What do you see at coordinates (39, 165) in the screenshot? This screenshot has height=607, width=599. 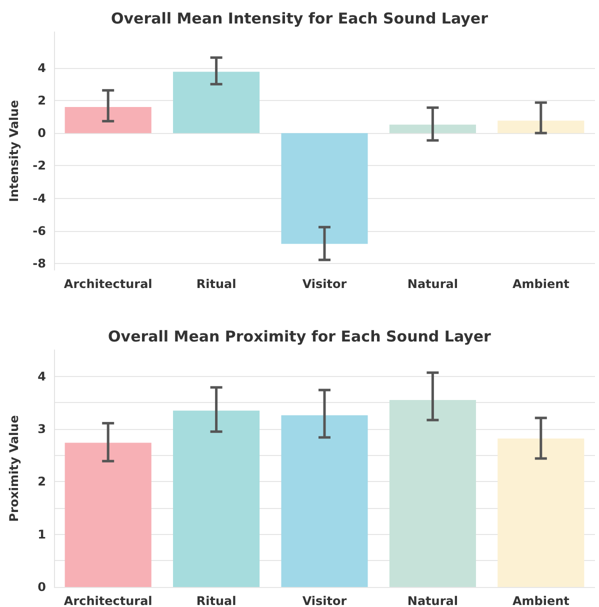 I see `y-tick-label: -2` at bounding box center [39, 165].